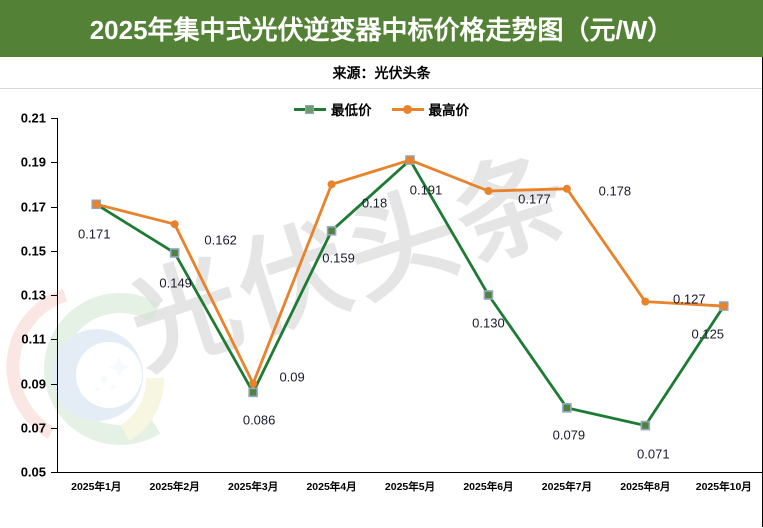  What do you see at coordinates (174, 487) in the screenshot?
I see `x-axis-label-2: 2025年2月` at bounding box center [174, 487].